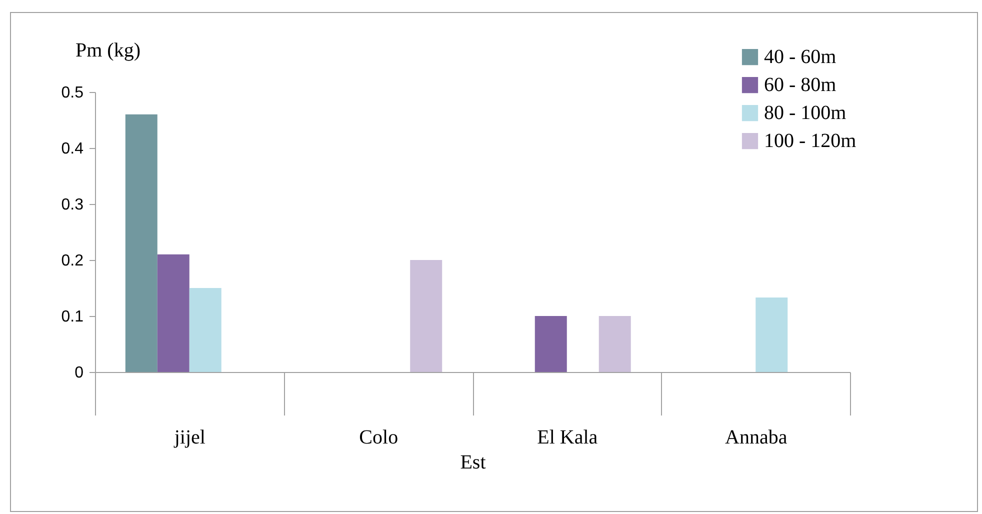 This screenshot has height=514, width=982. I want to click on legend-label: 80 - 100m, so click(805, 113).